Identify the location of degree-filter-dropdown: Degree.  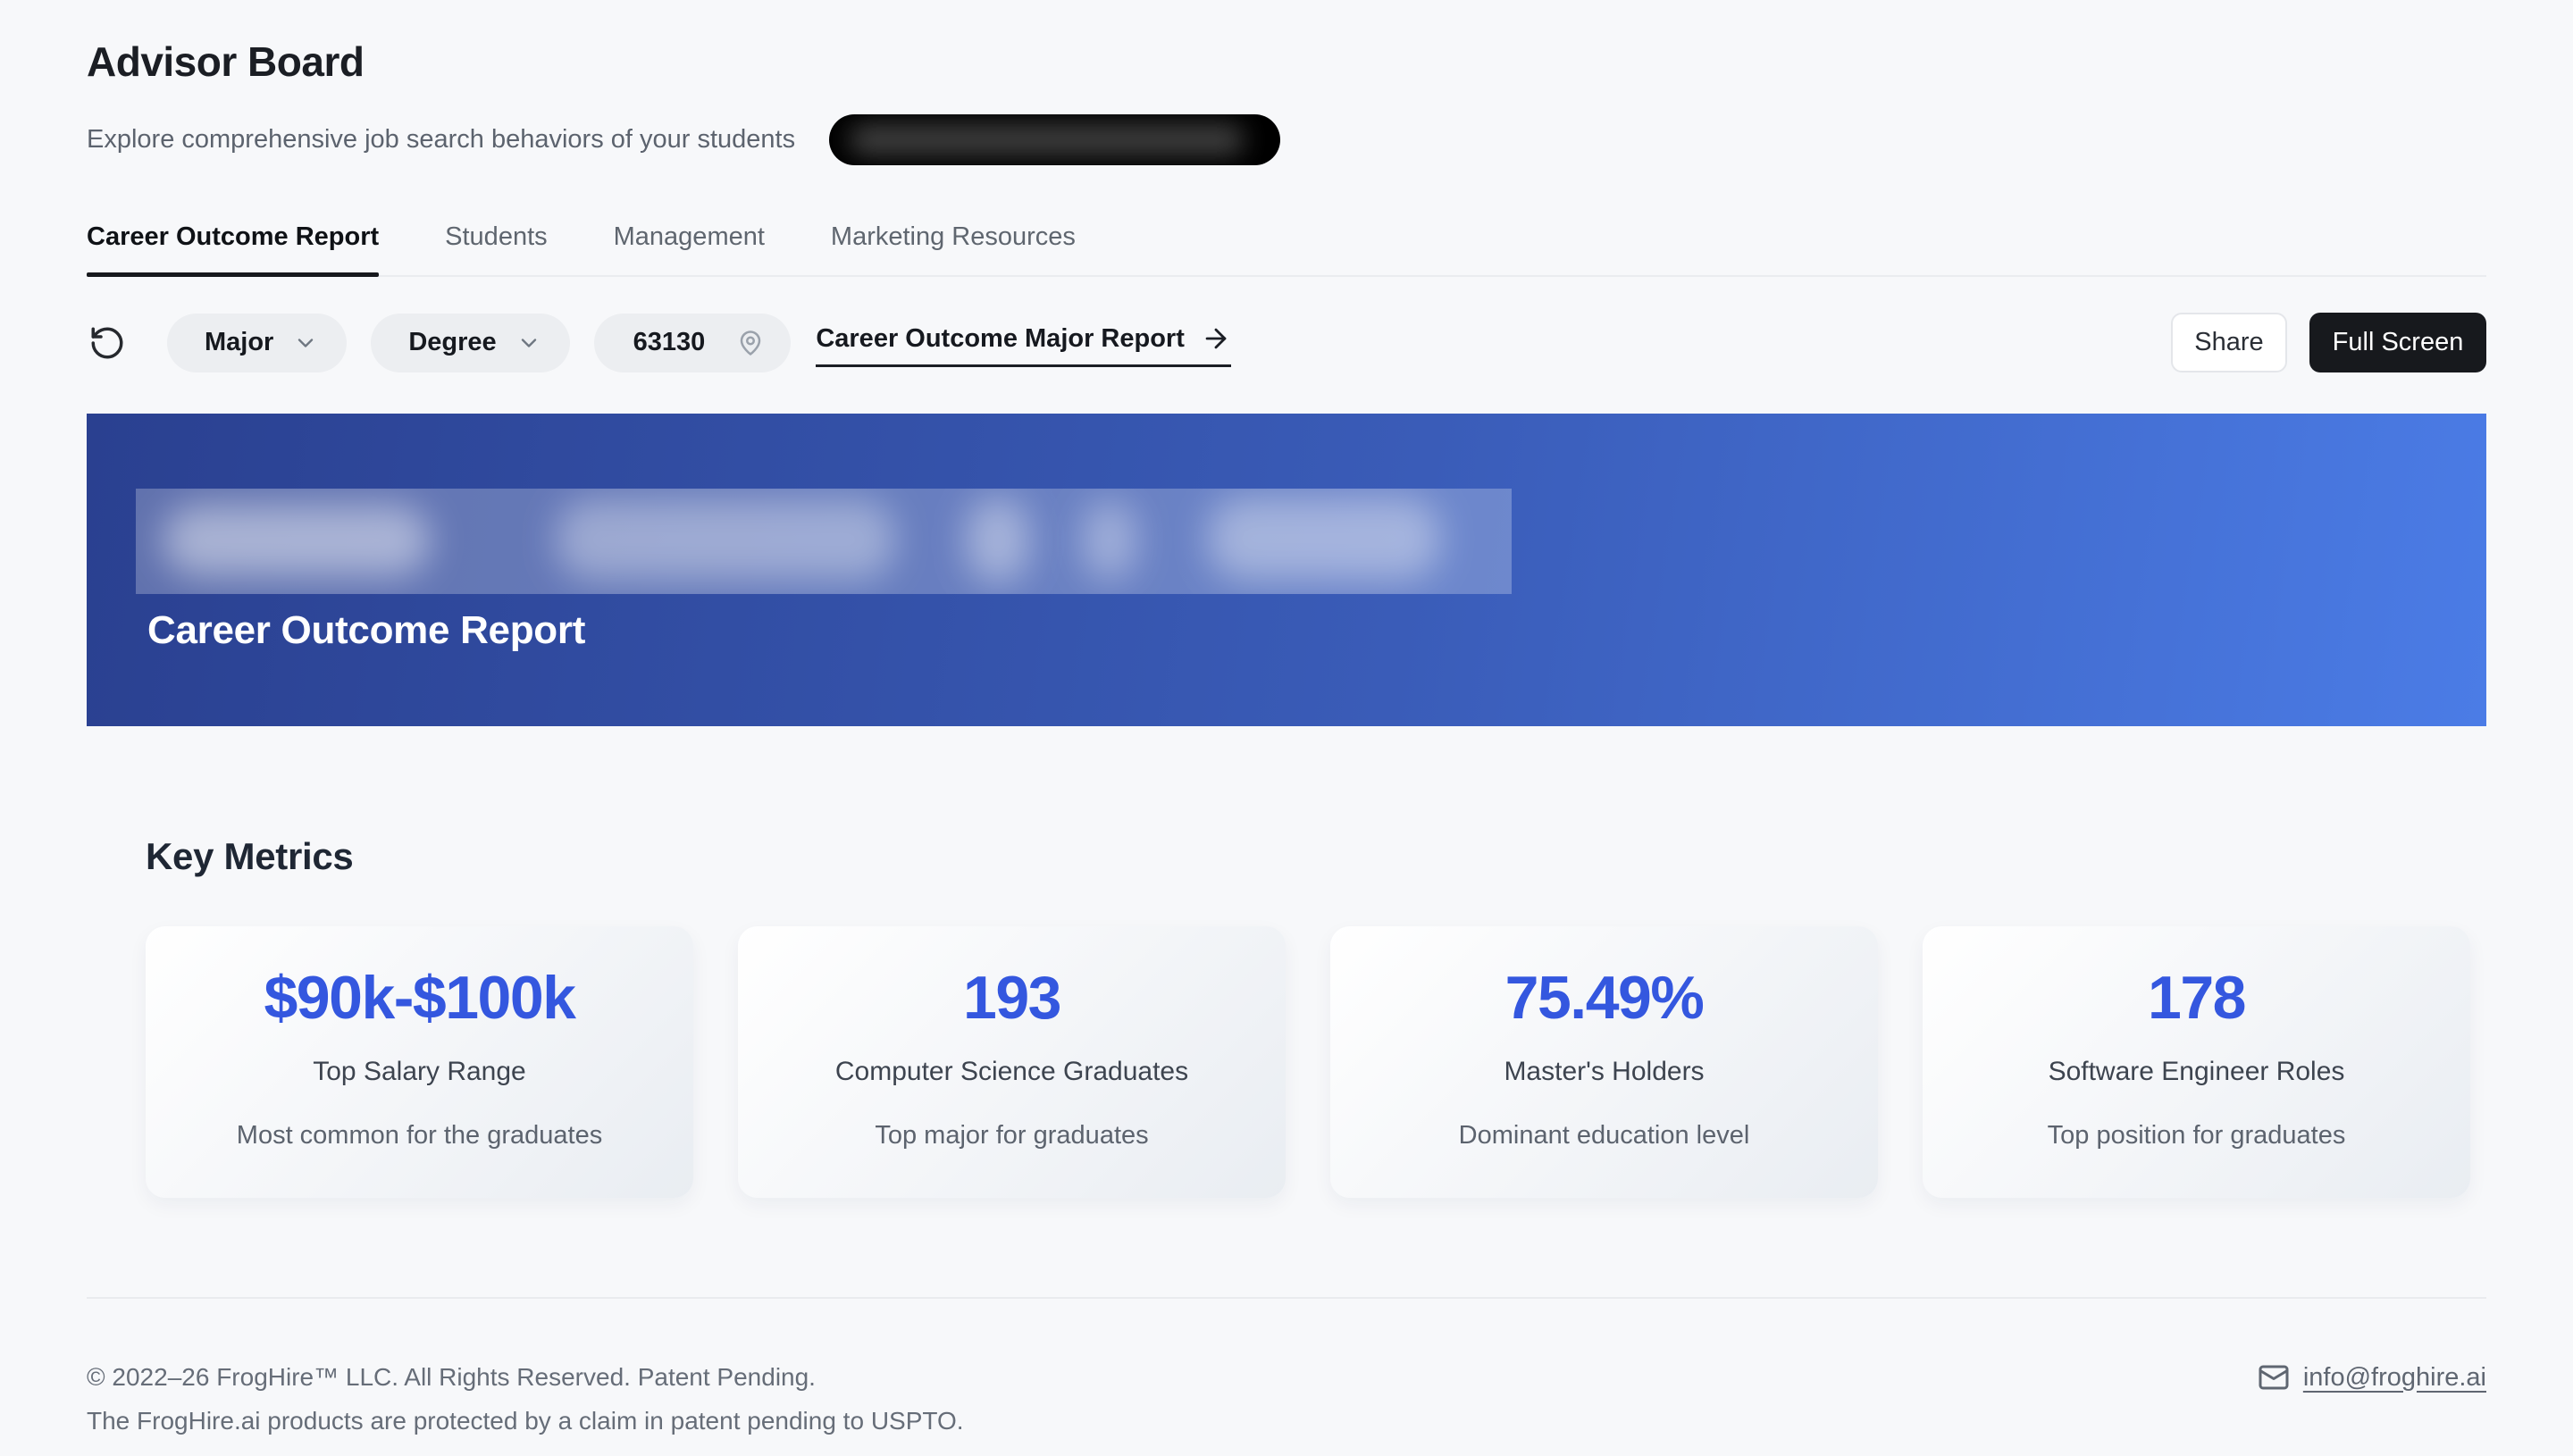
(470, 342).